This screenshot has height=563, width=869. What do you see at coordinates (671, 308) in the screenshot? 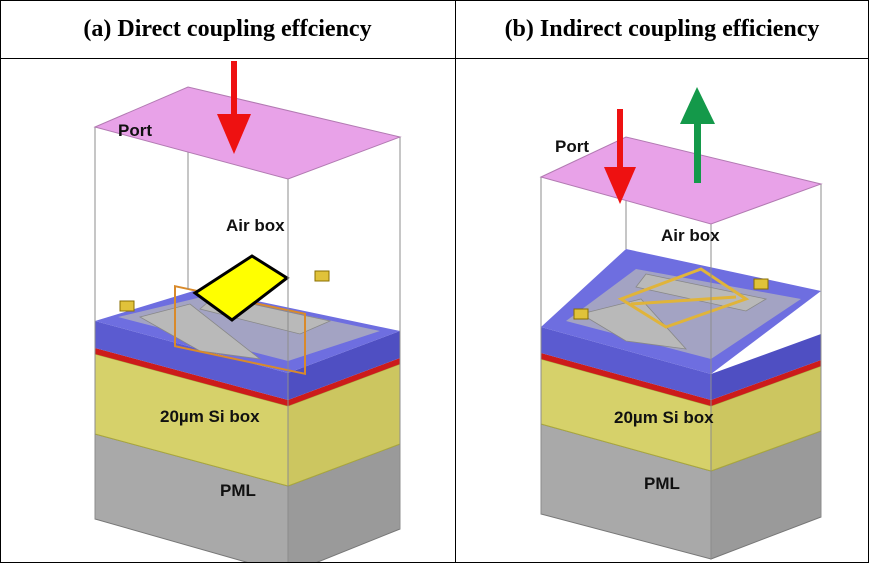
I see `device-traces` at bounding box center [671, 308].